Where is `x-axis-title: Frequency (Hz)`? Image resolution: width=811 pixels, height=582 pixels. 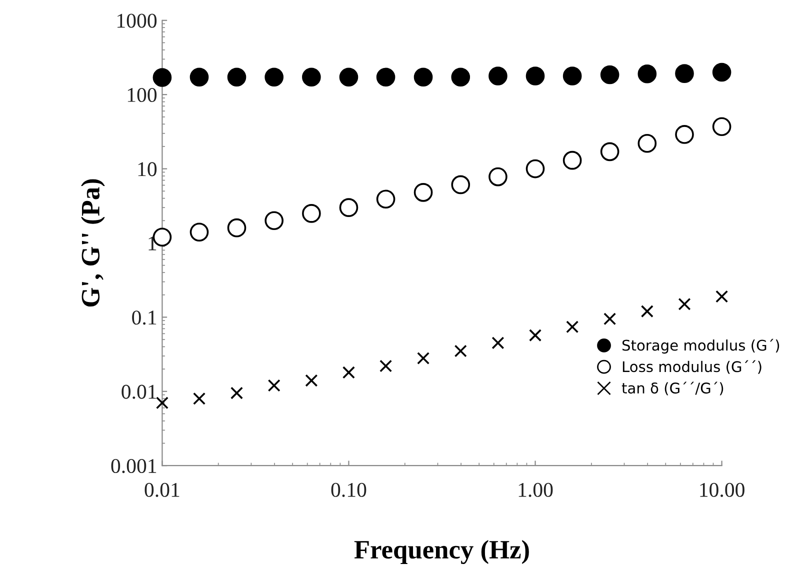
x-axis-title: Frequency (Hz) is located at coordinates (441, 552).